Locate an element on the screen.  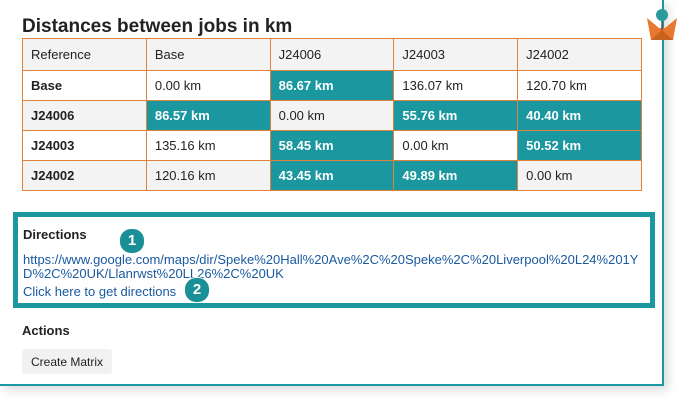
badge: 1 is located at coordinates (132, 241).